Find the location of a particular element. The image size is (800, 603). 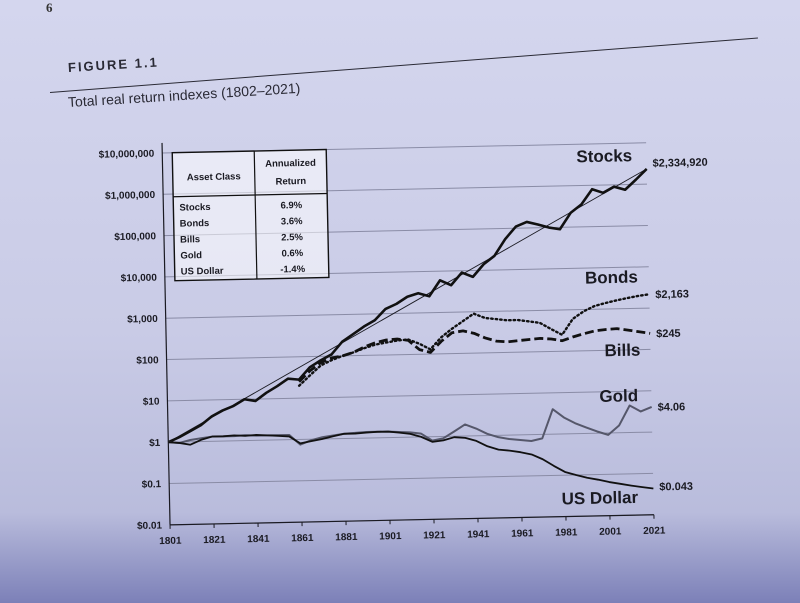

table-header-return: Annualized is located at coordinates (290, 164).